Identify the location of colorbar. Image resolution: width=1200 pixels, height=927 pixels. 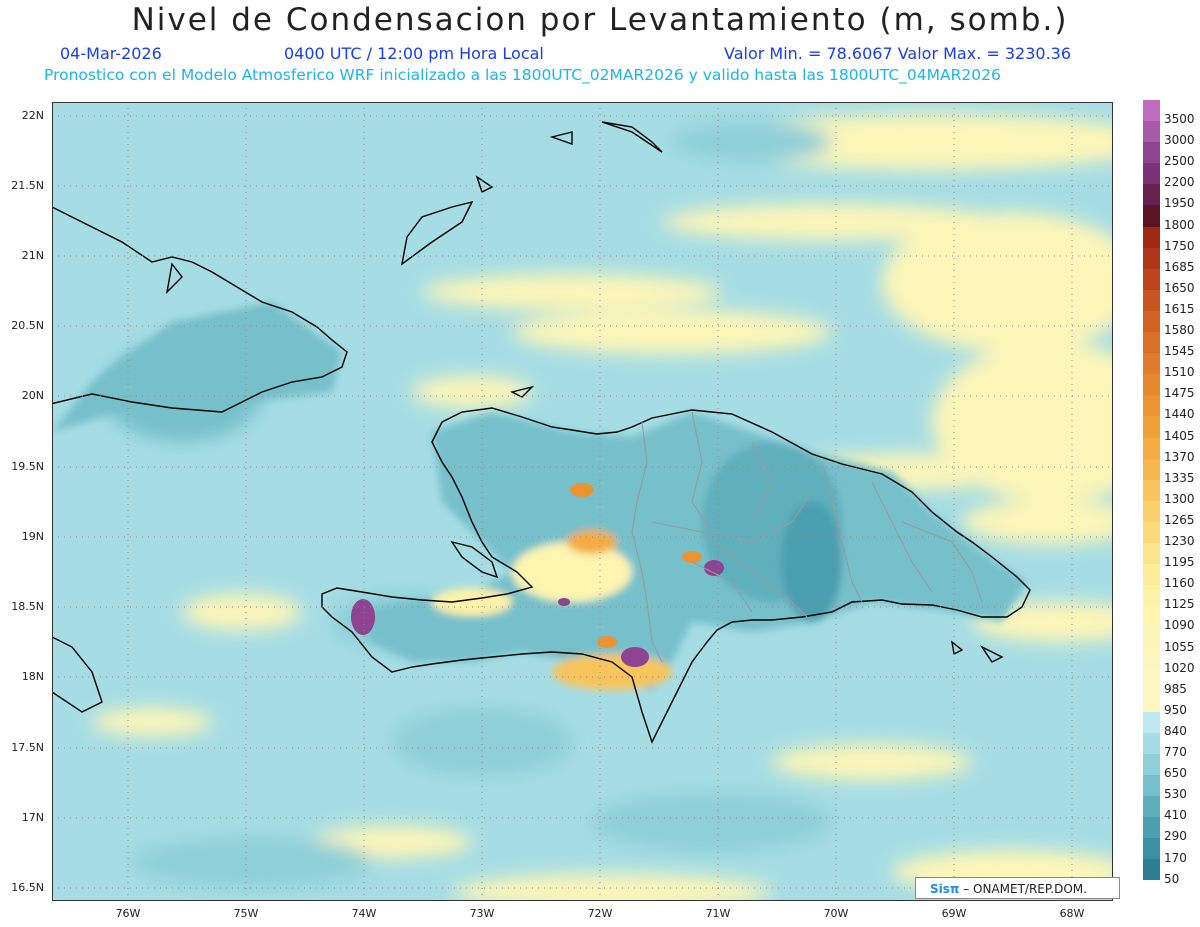
(1151, 490).